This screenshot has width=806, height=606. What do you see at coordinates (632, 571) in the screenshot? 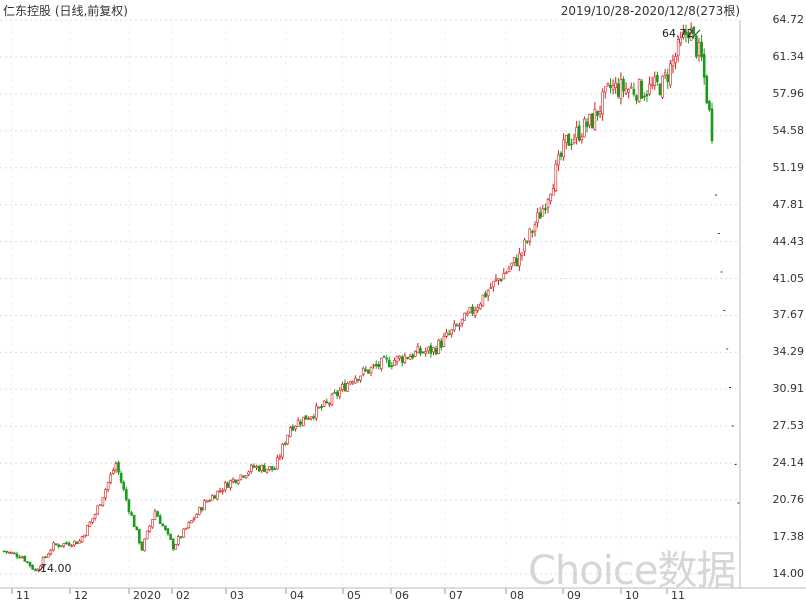
I see `choice-watermark: Choice数据` at bounding box center [632, 571].